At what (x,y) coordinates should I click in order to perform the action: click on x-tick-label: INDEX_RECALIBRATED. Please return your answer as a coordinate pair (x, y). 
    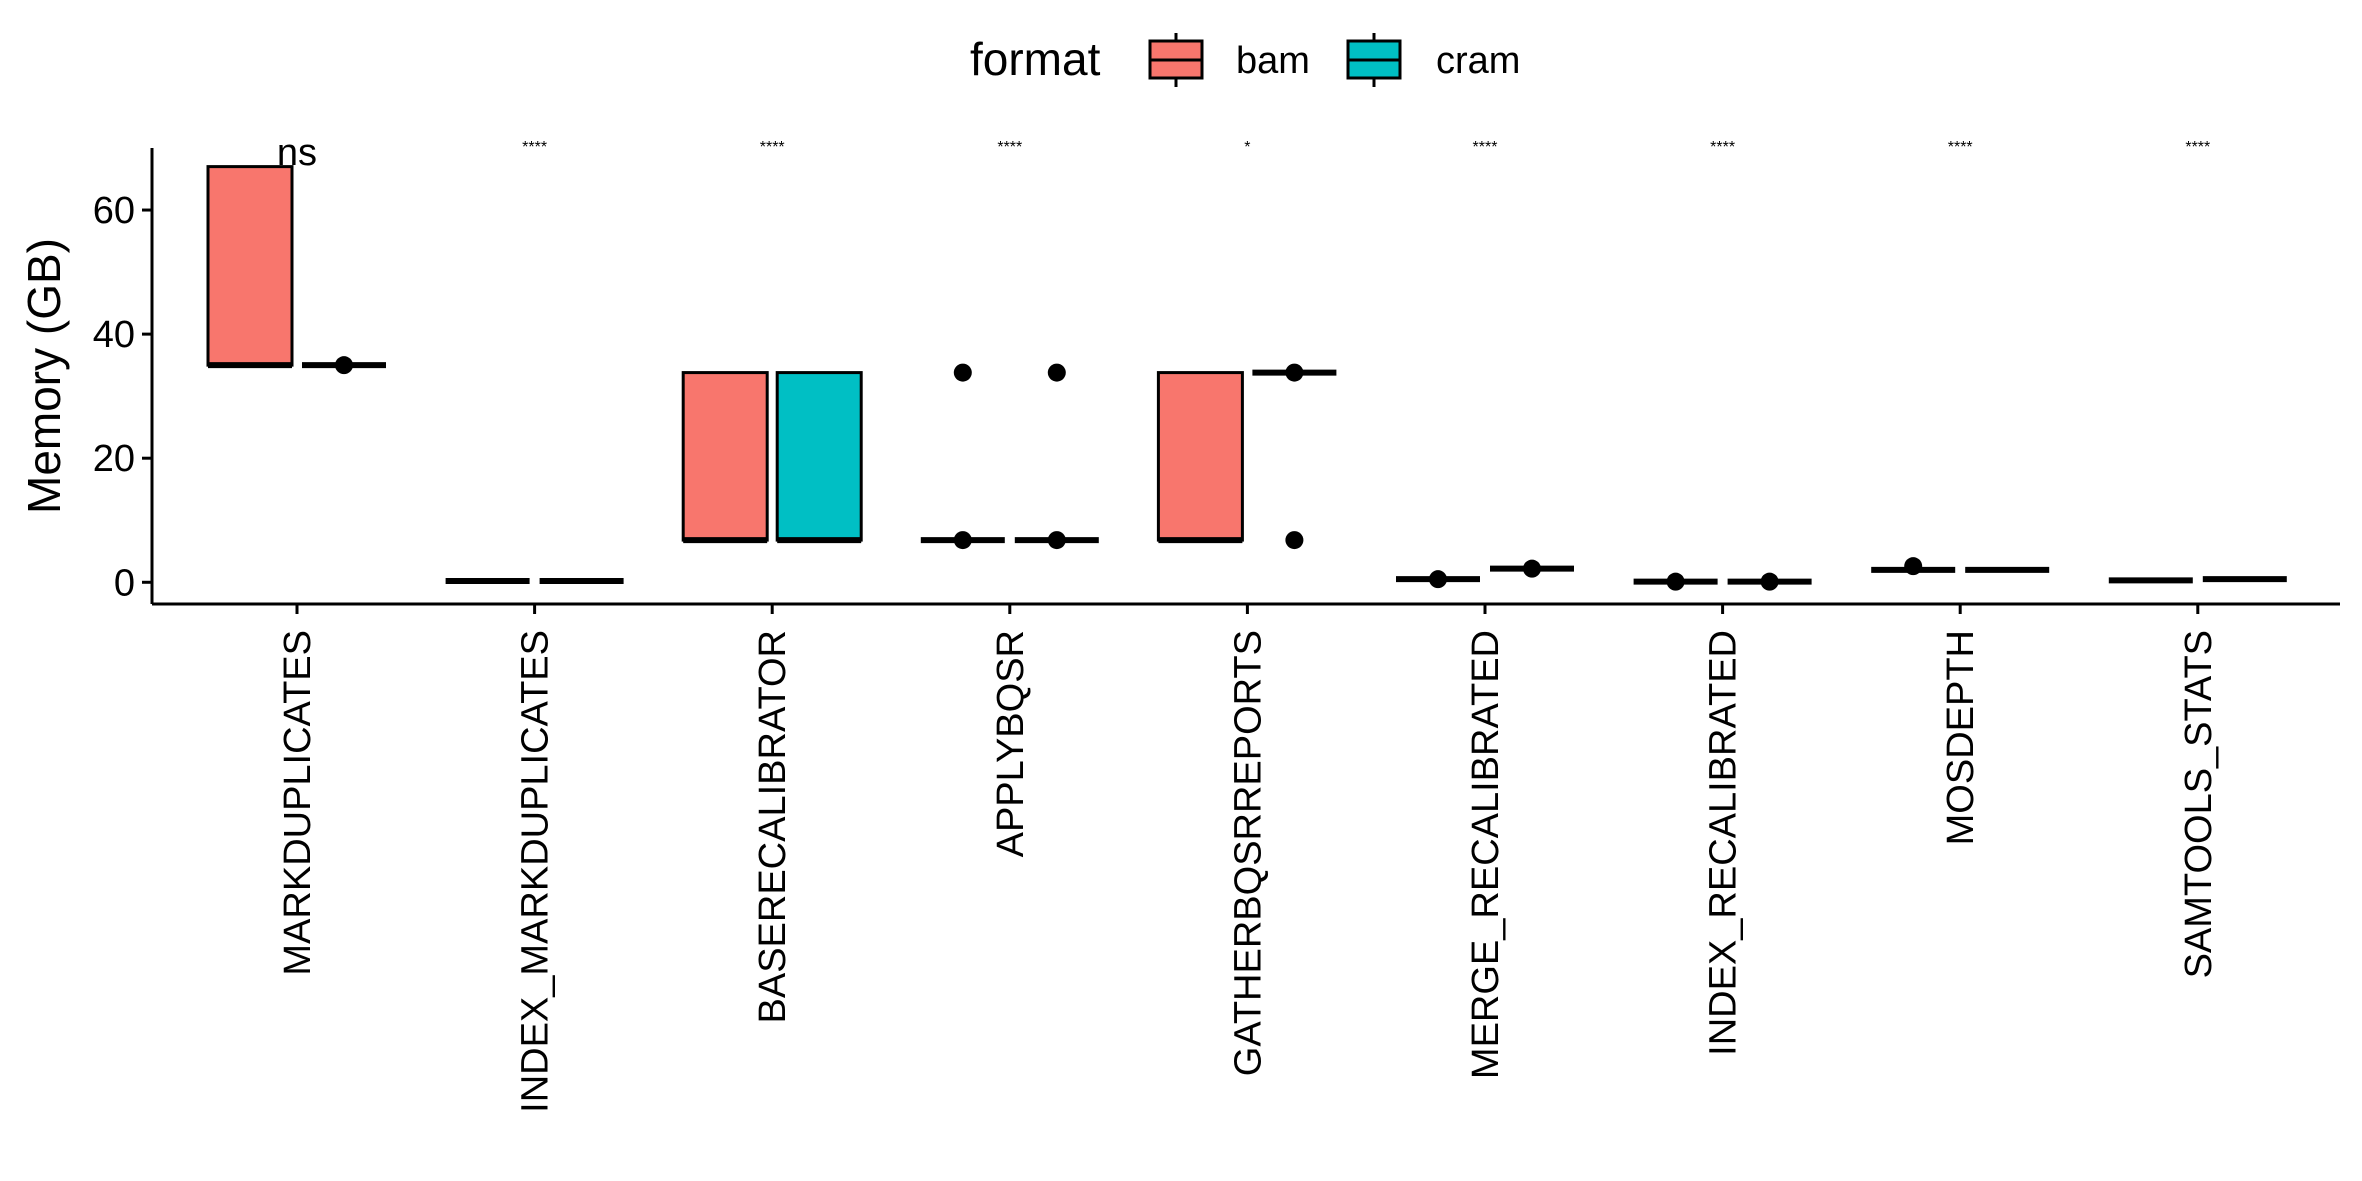
    Looking at the image, I should click on (1724, 843).